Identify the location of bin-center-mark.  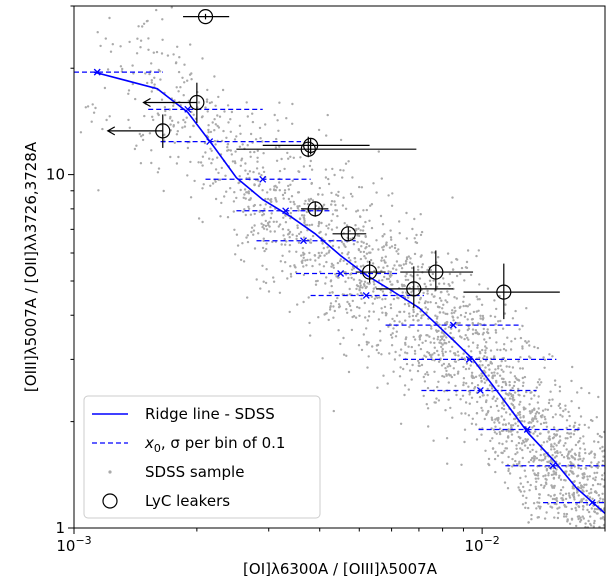
(553, 466).